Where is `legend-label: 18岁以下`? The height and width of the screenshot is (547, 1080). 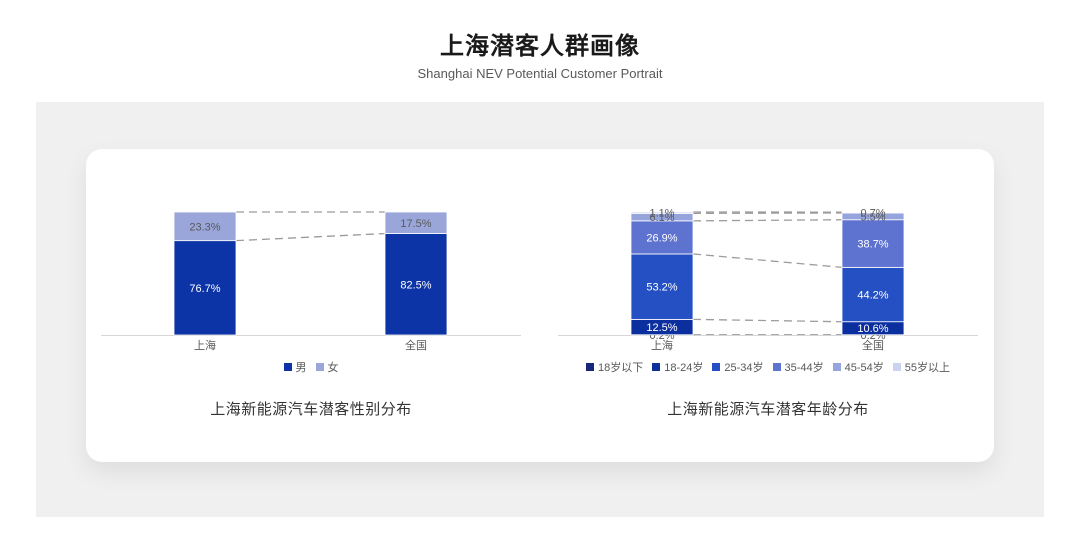
legend-label: 18岁以下 is located at coordinates (620, 368).